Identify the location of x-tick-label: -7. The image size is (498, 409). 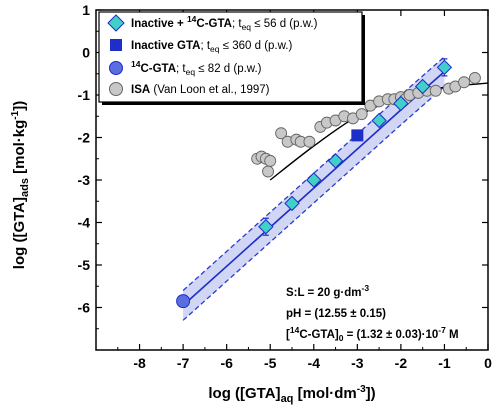
(183, 363).